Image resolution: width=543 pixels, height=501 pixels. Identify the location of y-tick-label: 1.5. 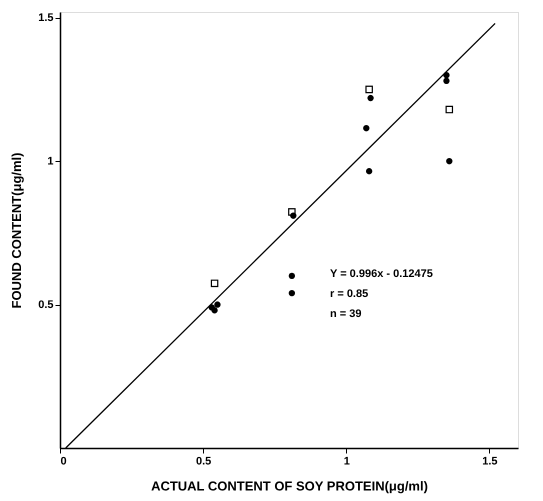
(46, 18).